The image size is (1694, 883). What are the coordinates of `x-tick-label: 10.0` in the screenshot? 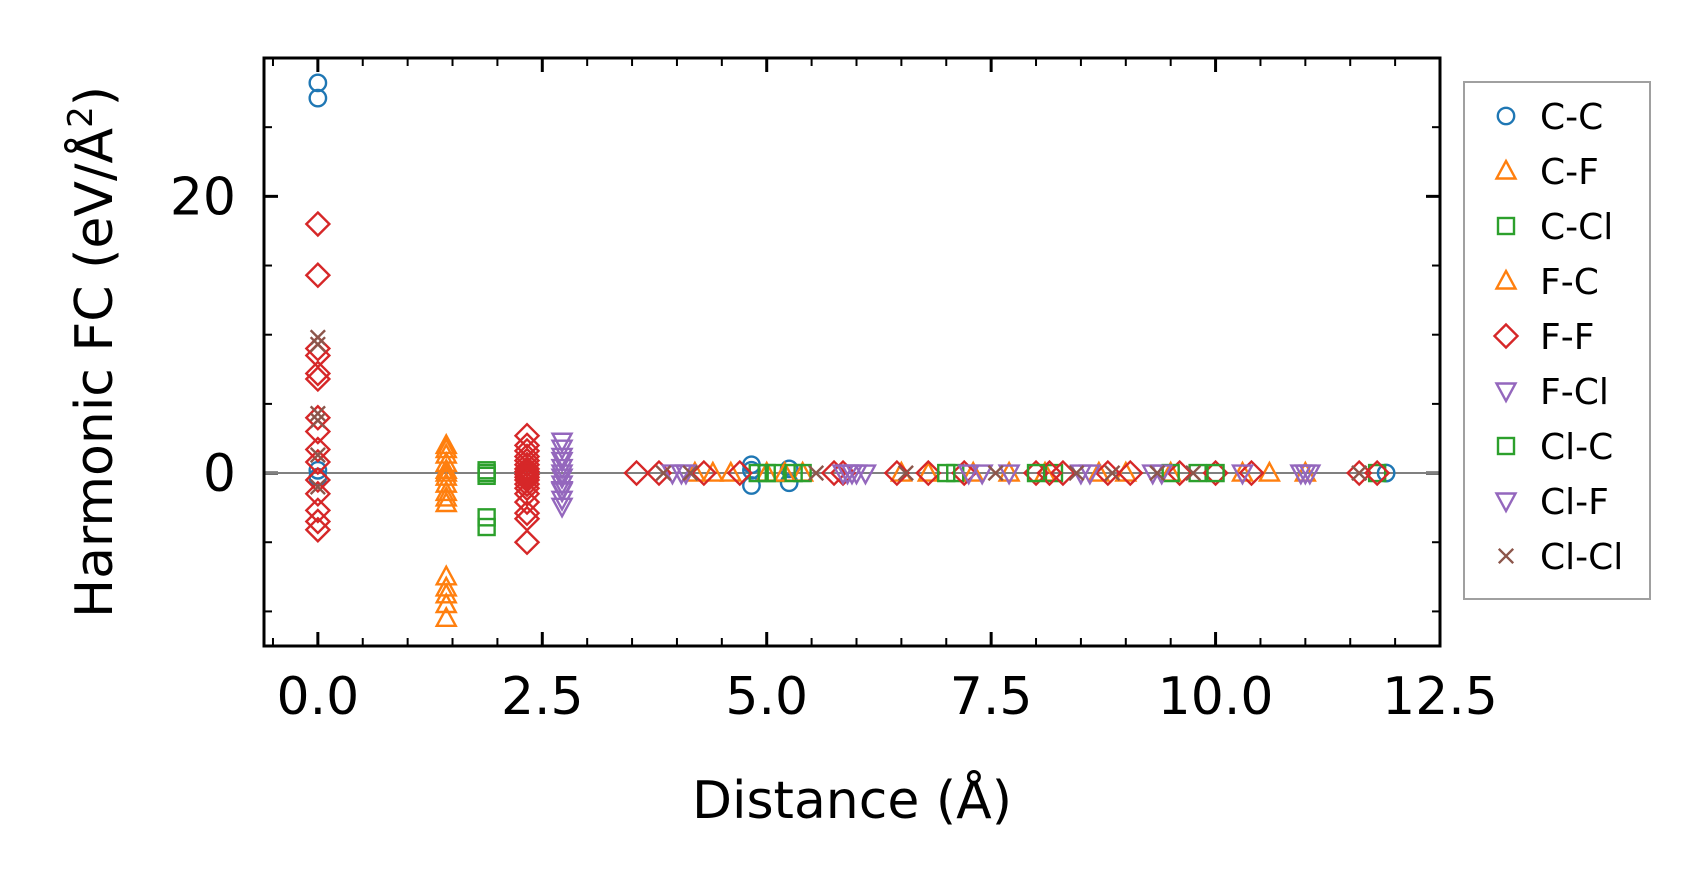 It's located at (1216, 697).